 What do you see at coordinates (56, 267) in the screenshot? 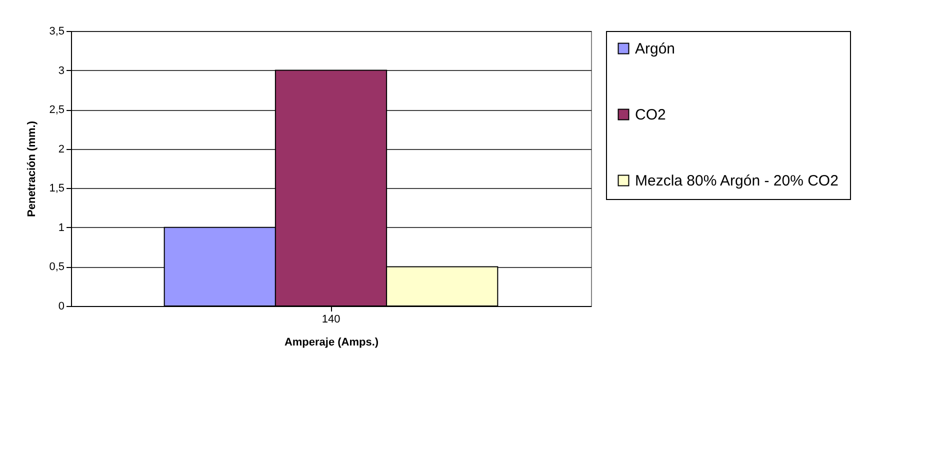
I see `y-tick-label: 0,5` at bounding box center [56, 267].